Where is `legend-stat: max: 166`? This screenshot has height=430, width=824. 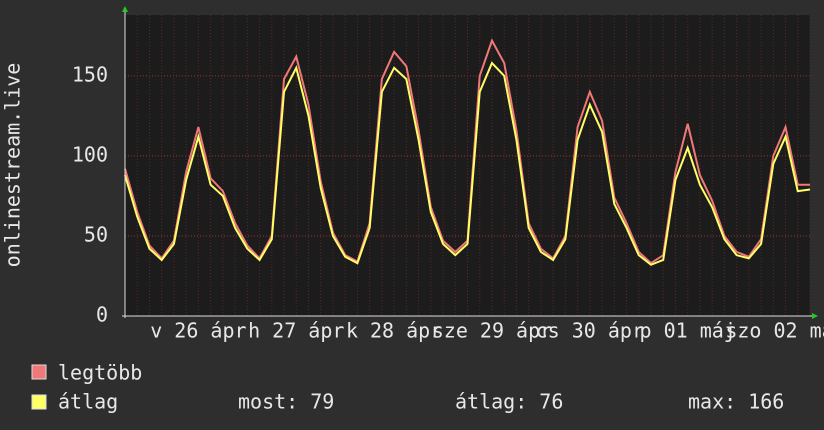
legend-stat: max: 166 is located at coordinates (736, 402).